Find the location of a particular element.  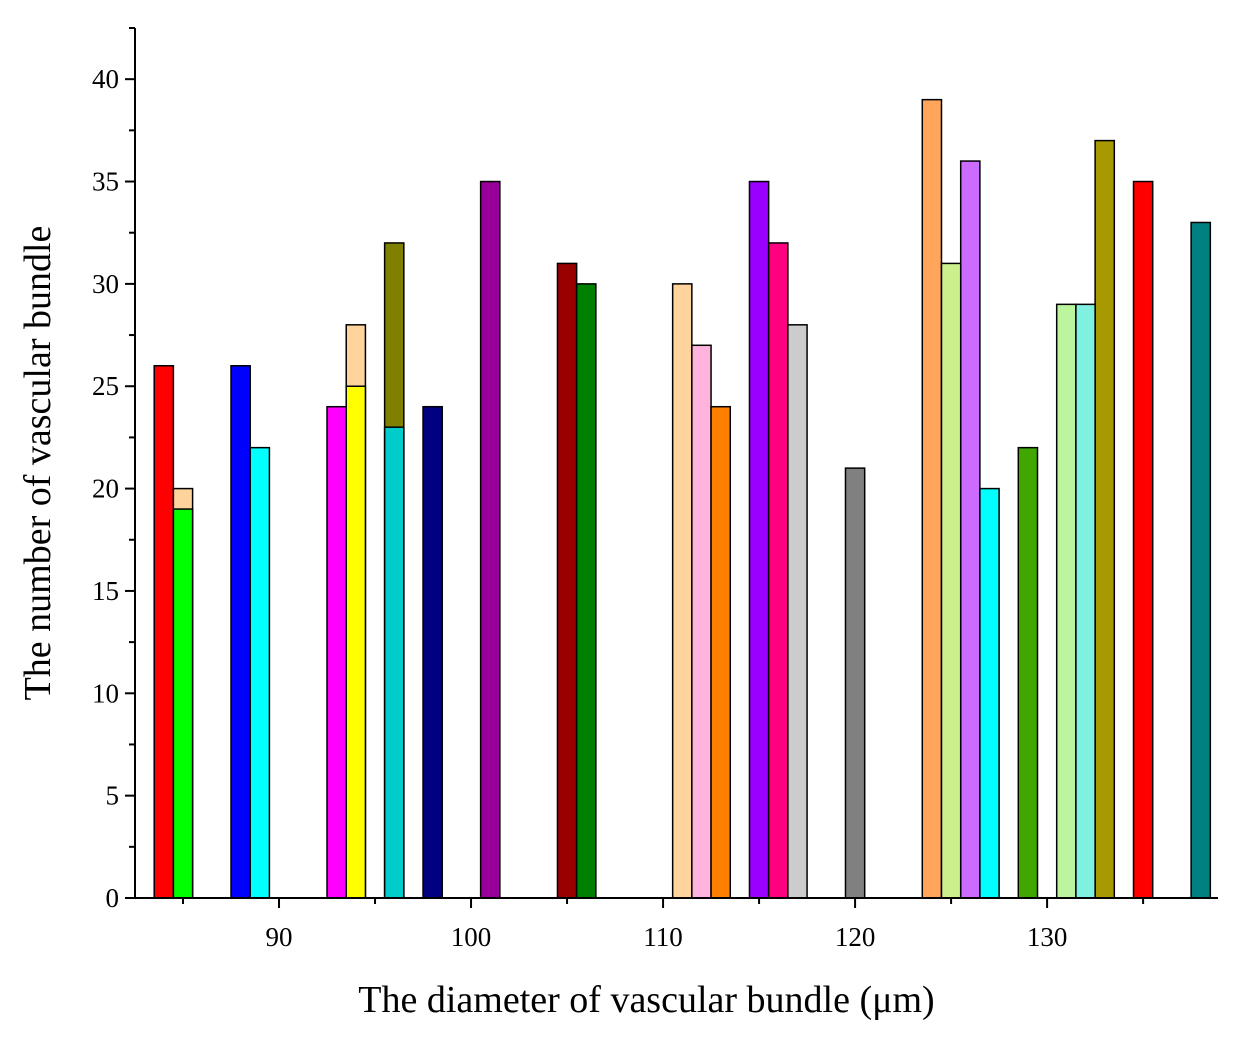

y-tick-label: 5 is located at coordinates (113, 796).